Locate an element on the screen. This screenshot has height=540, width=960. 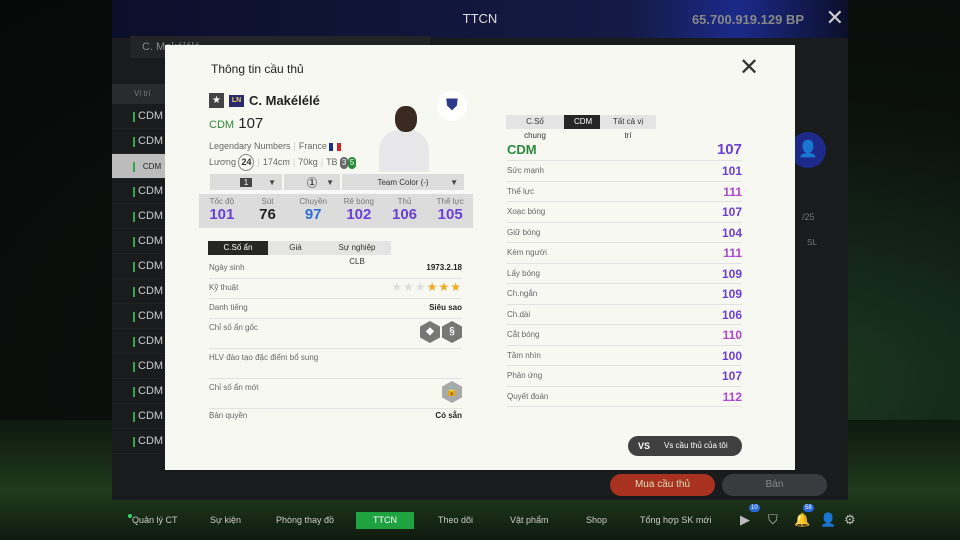
summary-stat-value: 102 is located at coordinates (359, 214).